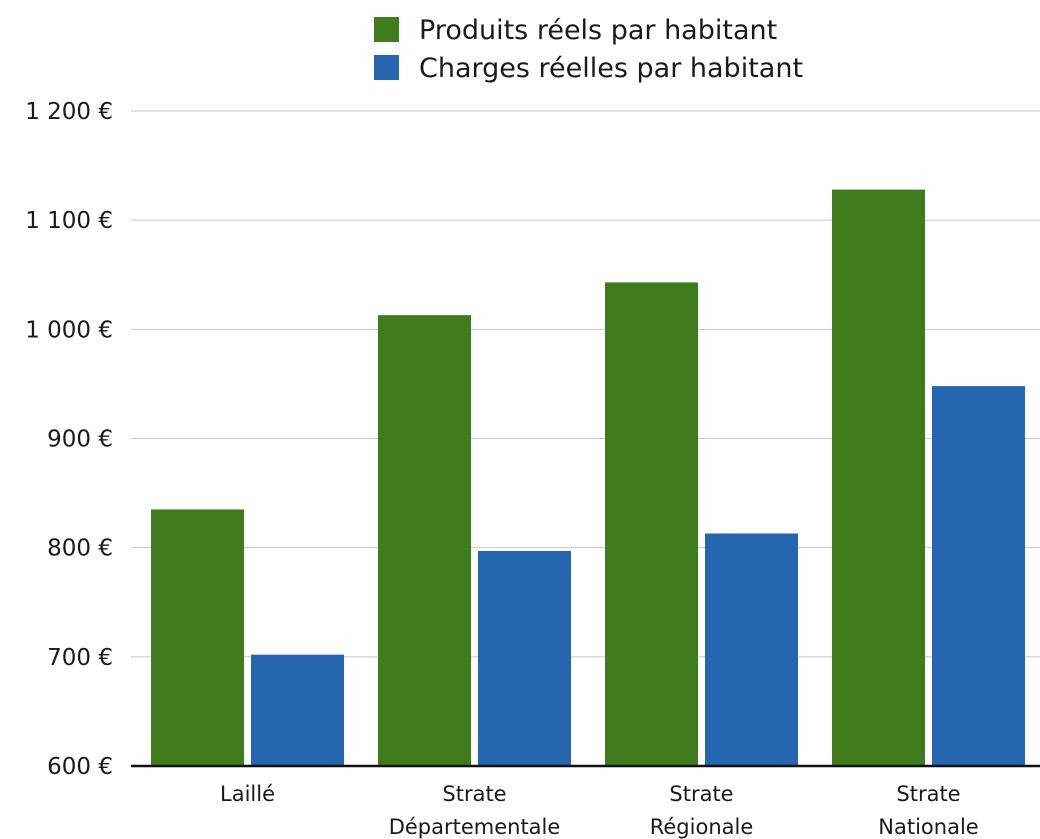 The height and width of the screenshot is (839, 1040). What do you see at coordinates (69, 330) in the screenshot?
I see `y-tick-label: 1 000 €` at bounding box center [69, 330].